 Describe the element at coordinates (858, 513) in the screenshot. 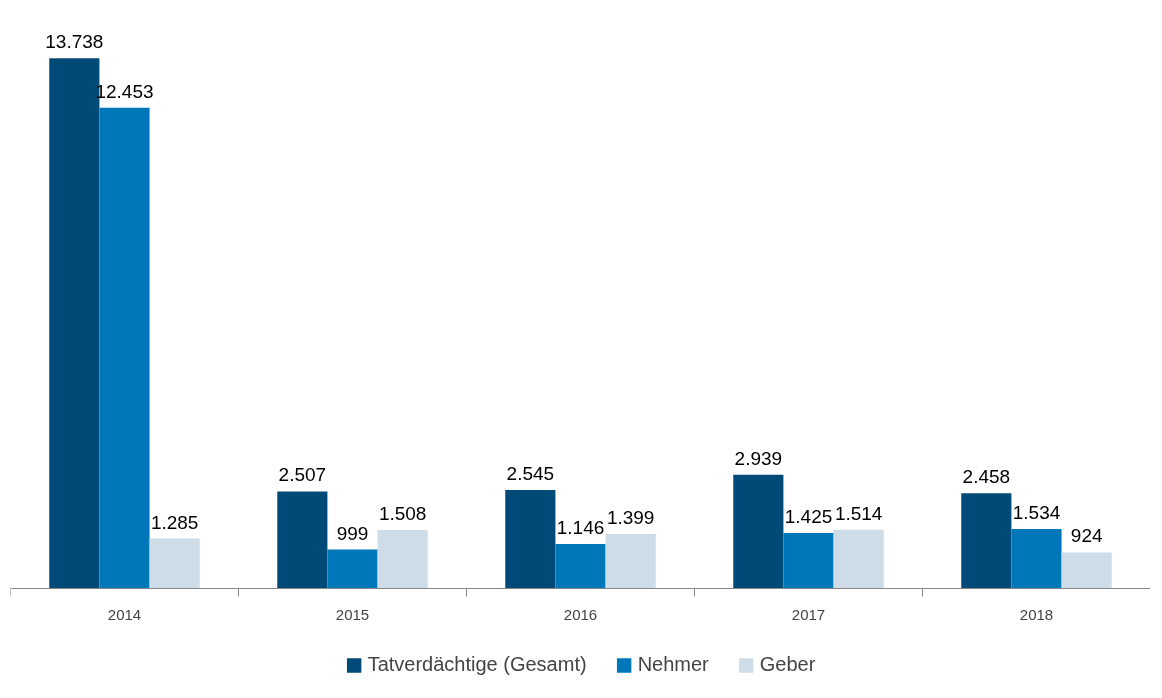

I see `data-label: 1.514` at that location.